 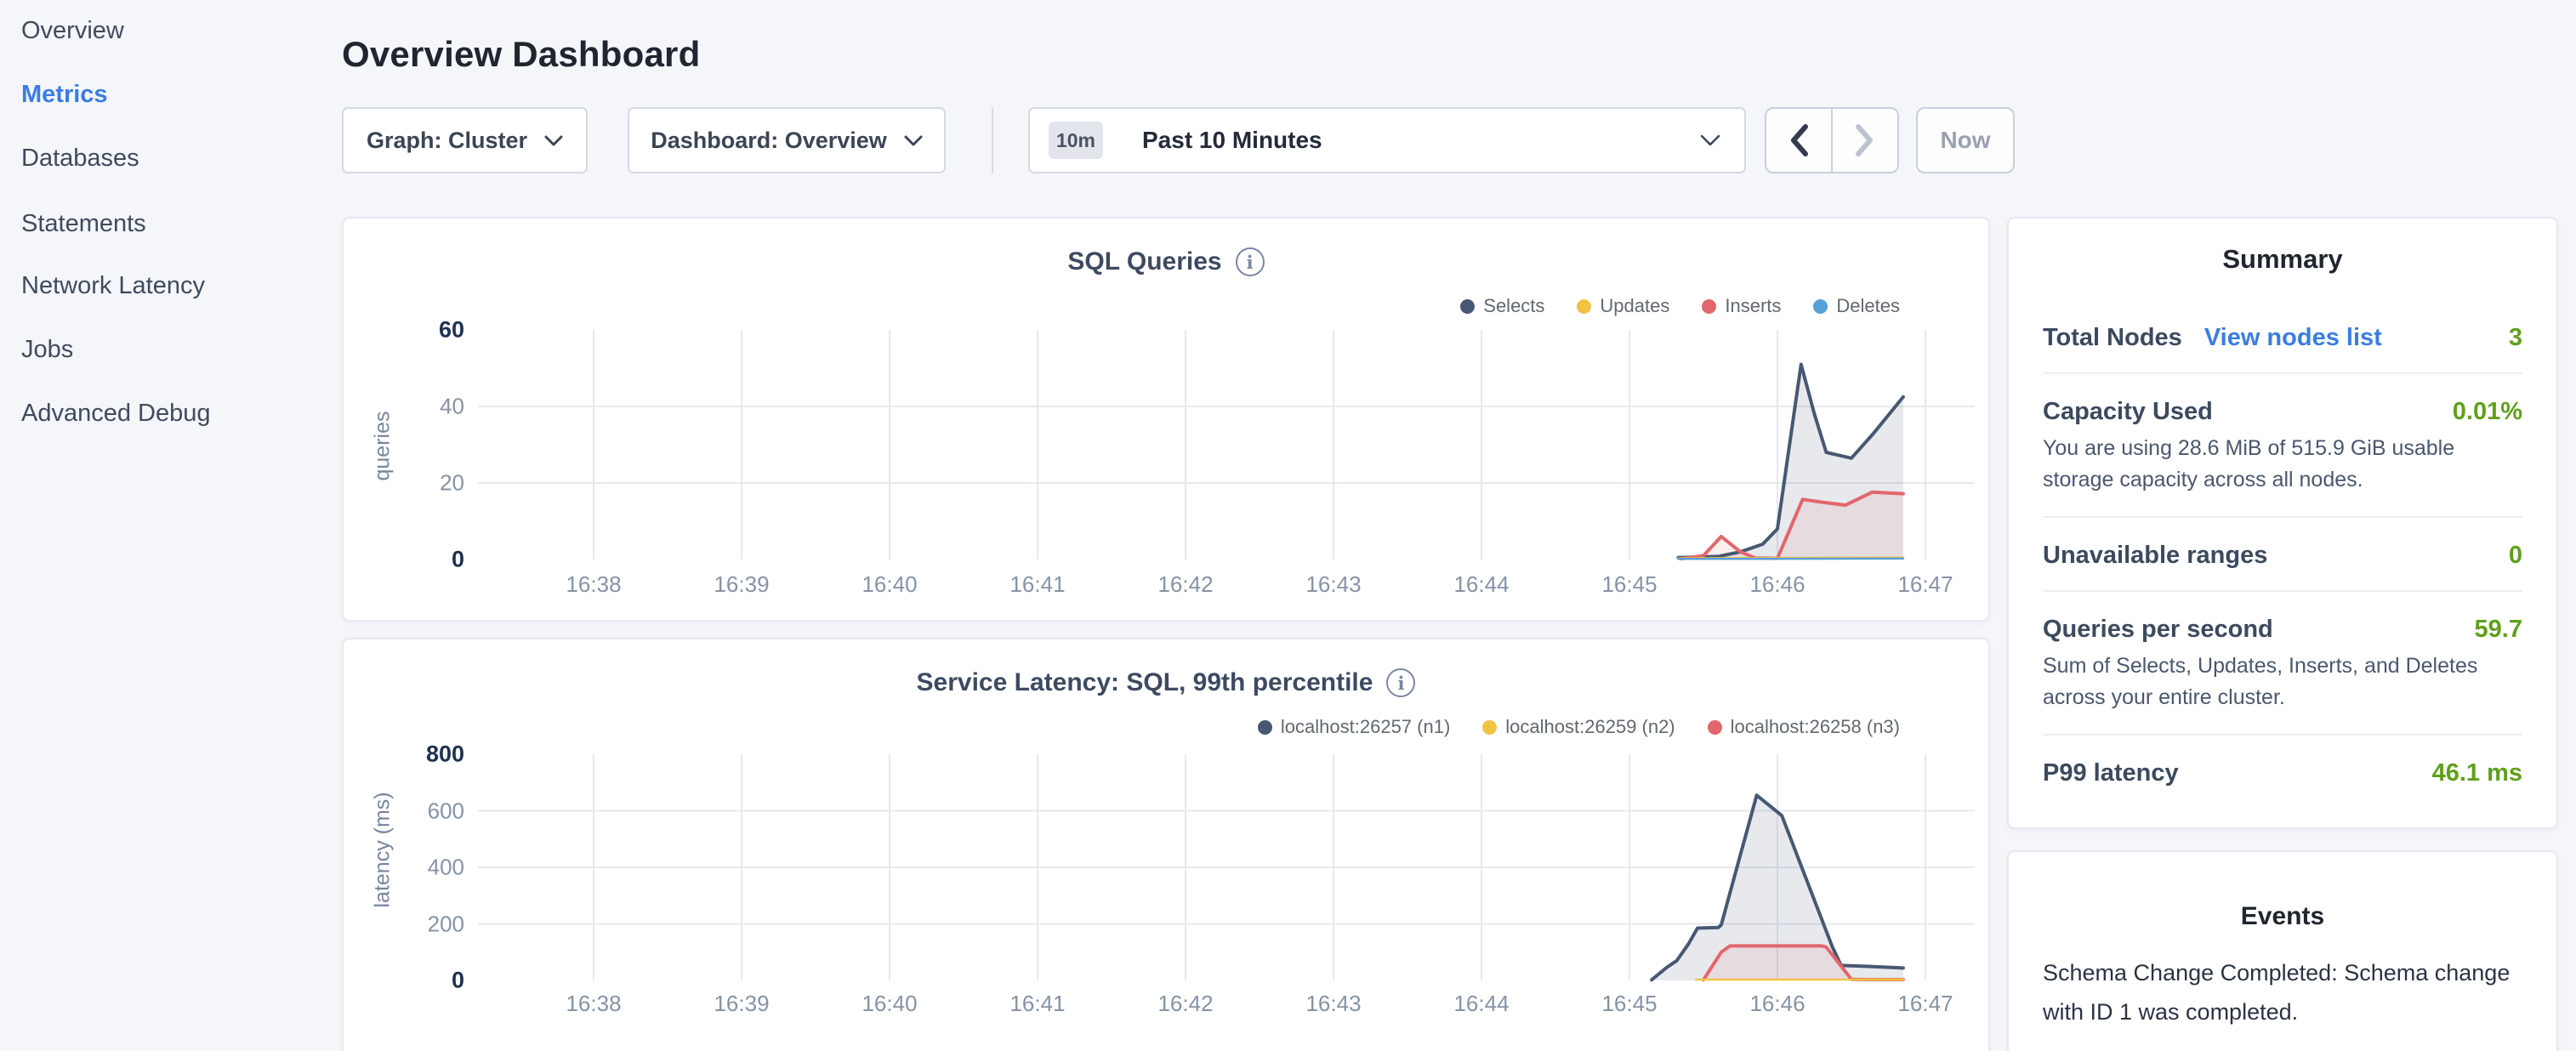 What do you see at coordinates (2515, 337) in the screenshot?
I see `summary-row-value: 3` at bounding box center [2515, 337].